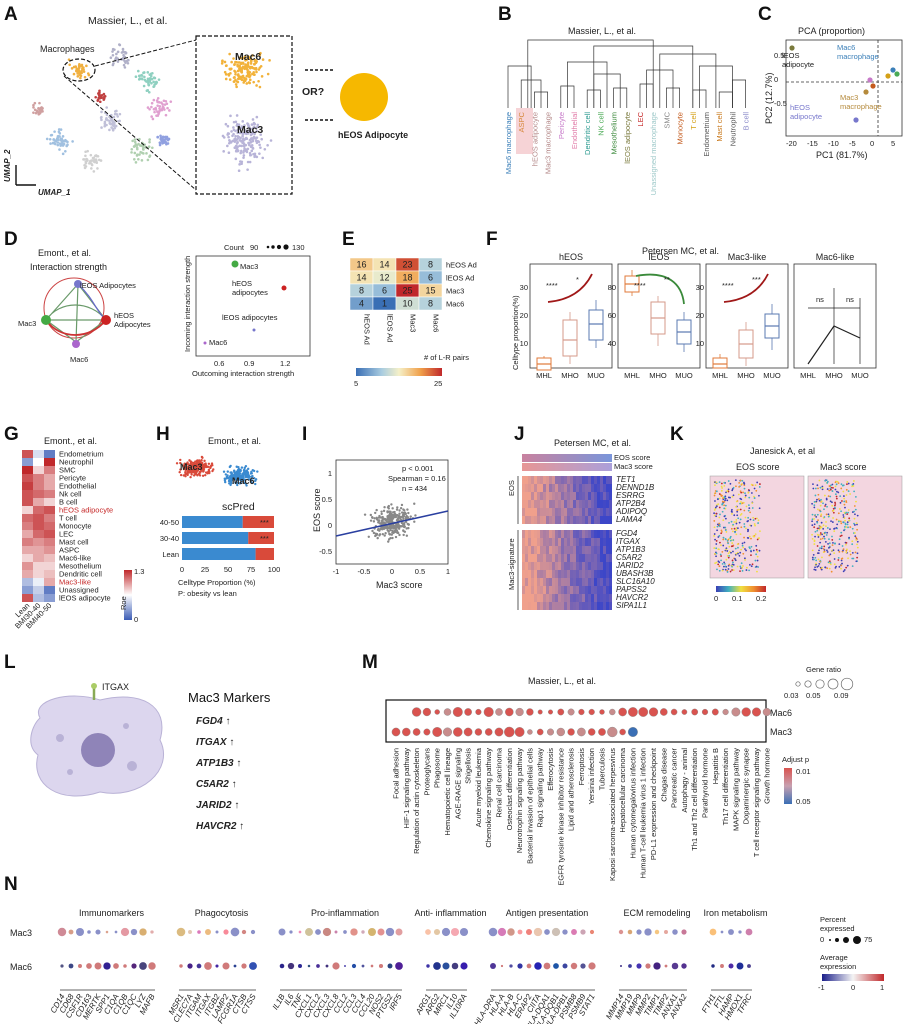 This screenshot has height=1024, width=908. I want to click on gr-tick: 0.09, so click(841, 695).